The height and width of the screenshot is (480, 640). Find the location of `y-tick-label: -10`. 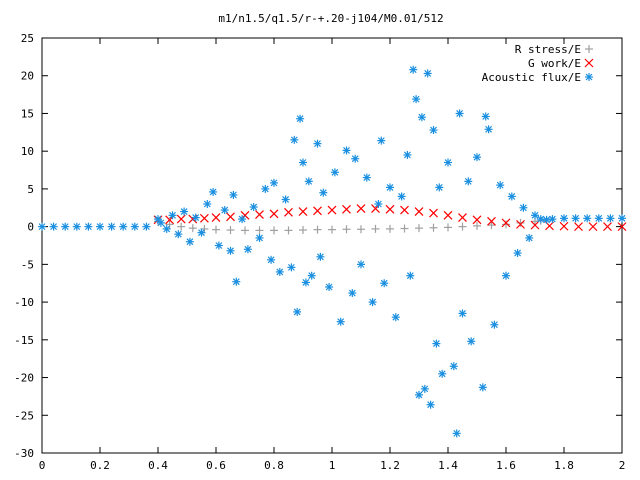

y-tick-label: -10 is located at coordinates (24, 302).